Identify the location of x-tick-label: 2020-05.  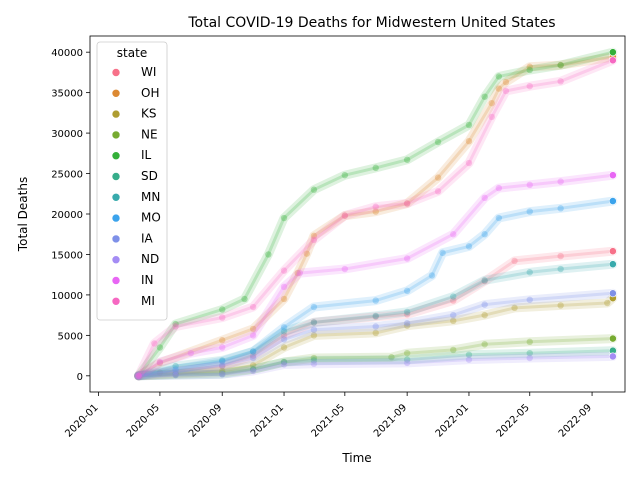
(143, 420).